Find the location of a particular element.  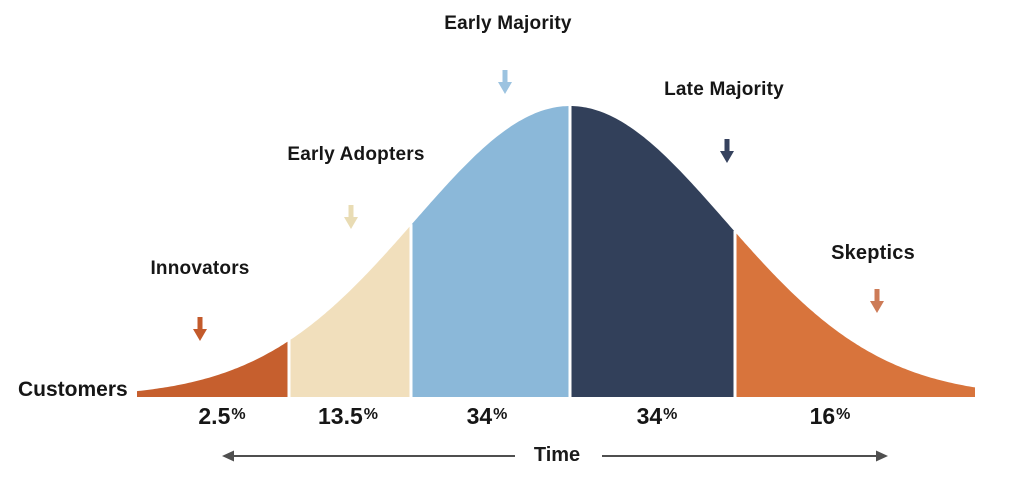

segment-late-majority is located at coordinates (652, 251).